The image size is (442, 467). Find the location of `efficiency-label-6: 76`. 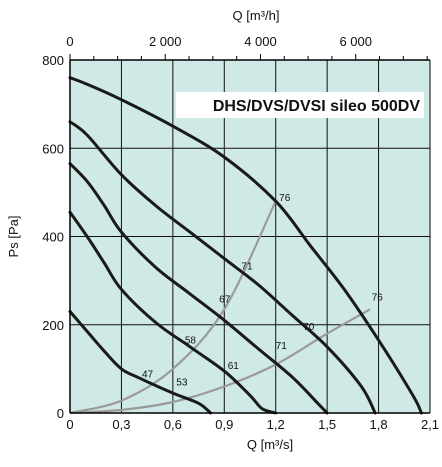

efficiency-label-6: 76 is located at coordinates (378, 297).